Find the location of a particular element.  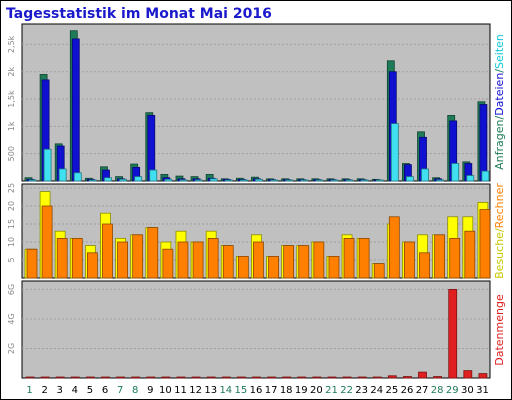

y-tick-label: 15 is located at coordinates (11, 224).